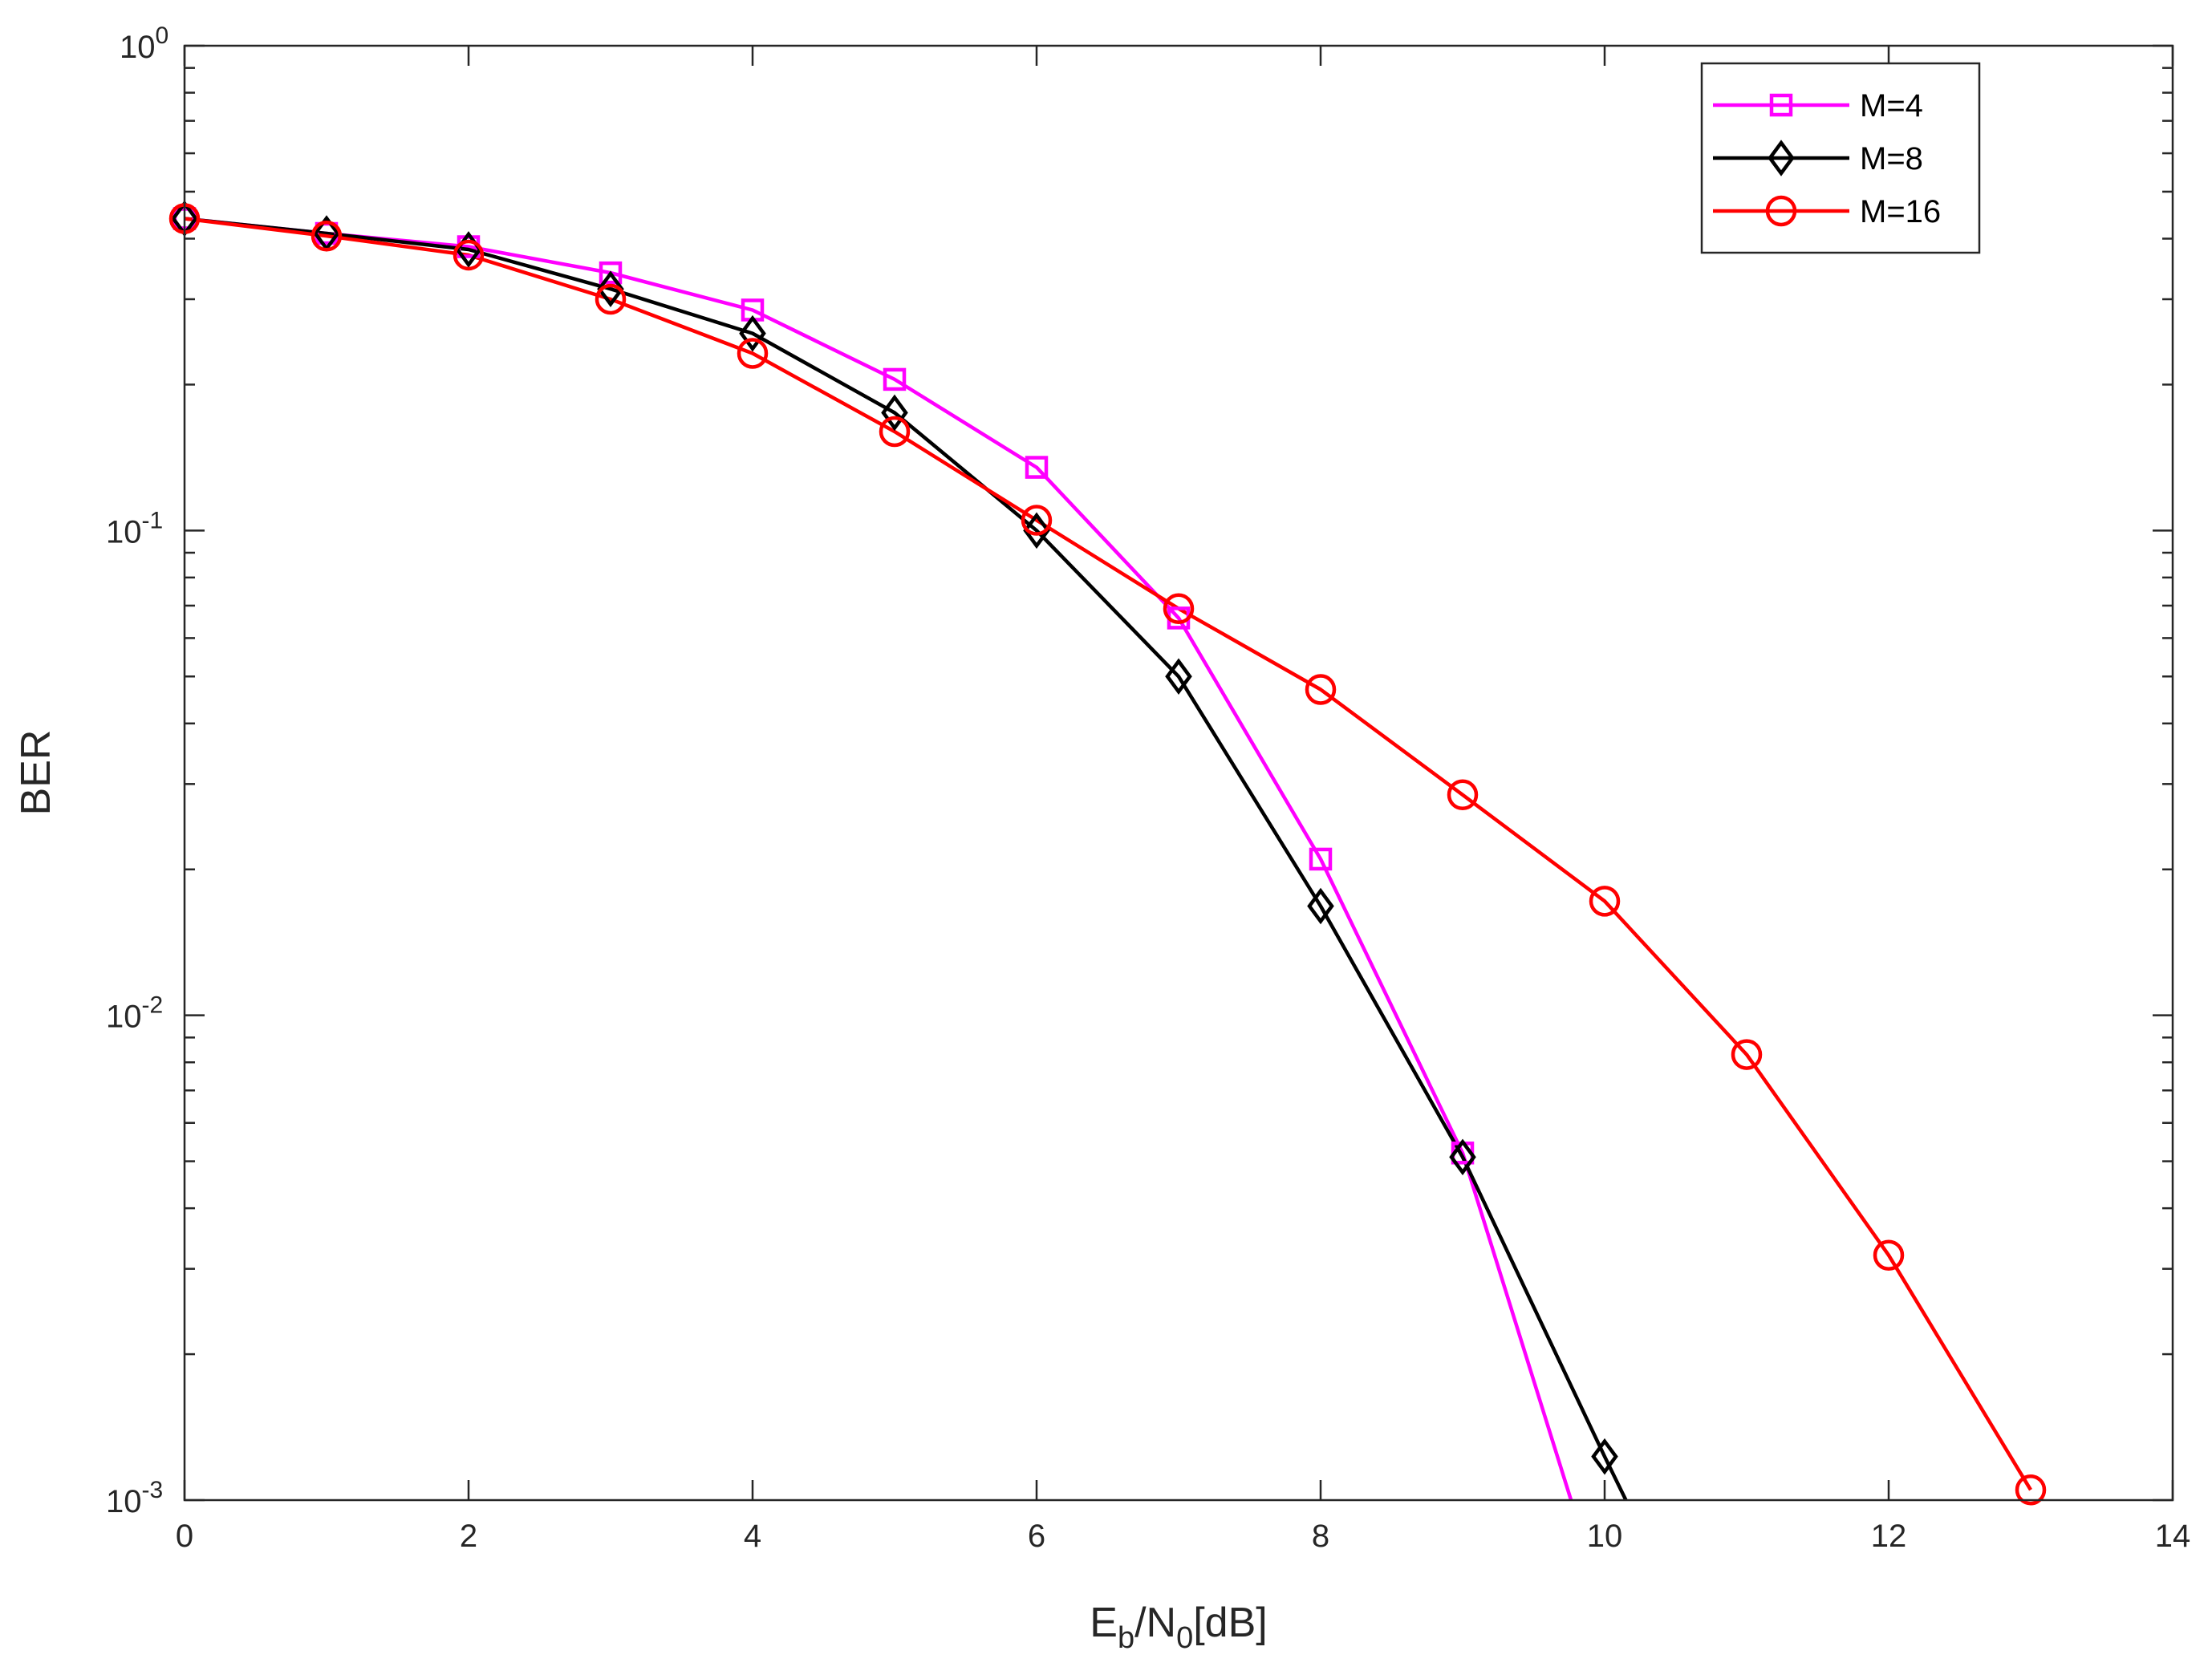 The image size is (2212, 1675). Describe the element at coordinates (752, 1537) in the screenshot. I see `x-tick-label: 4` at that location.